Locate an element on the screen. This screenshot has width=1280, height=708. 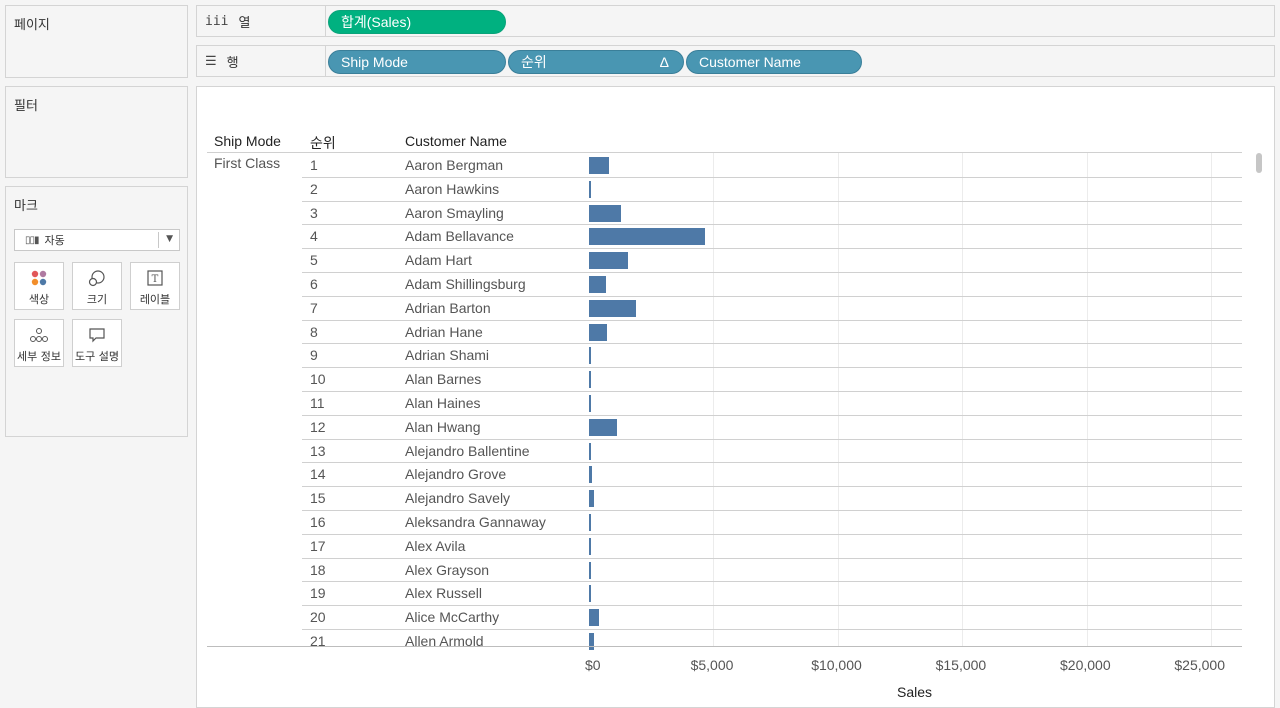
columns-label: 열 is located at coordinates (244, 23).